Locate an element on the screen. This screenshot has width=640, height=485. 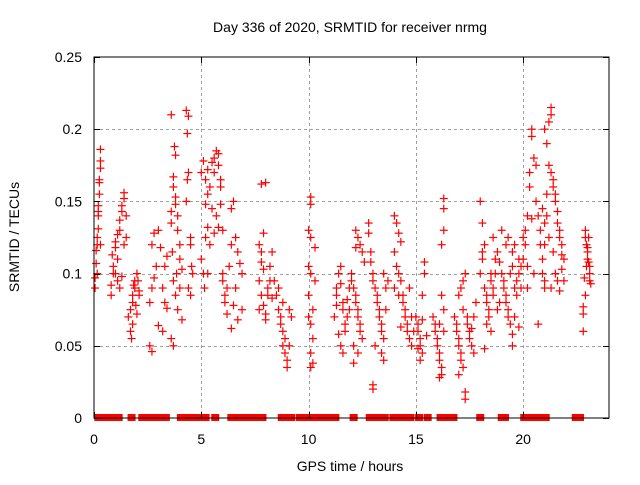
x-tick-label: 15 is located at coordinates (416, 439).